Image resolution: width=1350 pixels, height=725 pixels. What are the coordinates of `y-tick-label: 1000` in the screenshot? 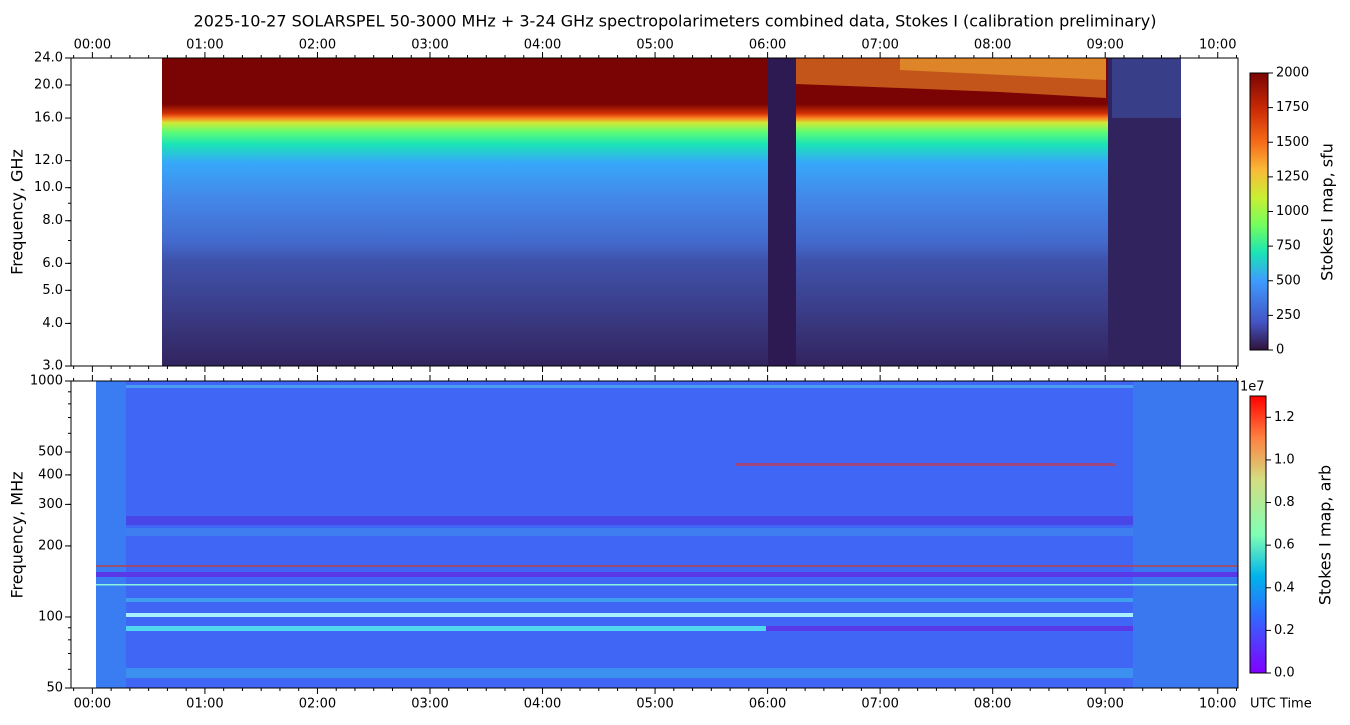 It's located at (46, 381).